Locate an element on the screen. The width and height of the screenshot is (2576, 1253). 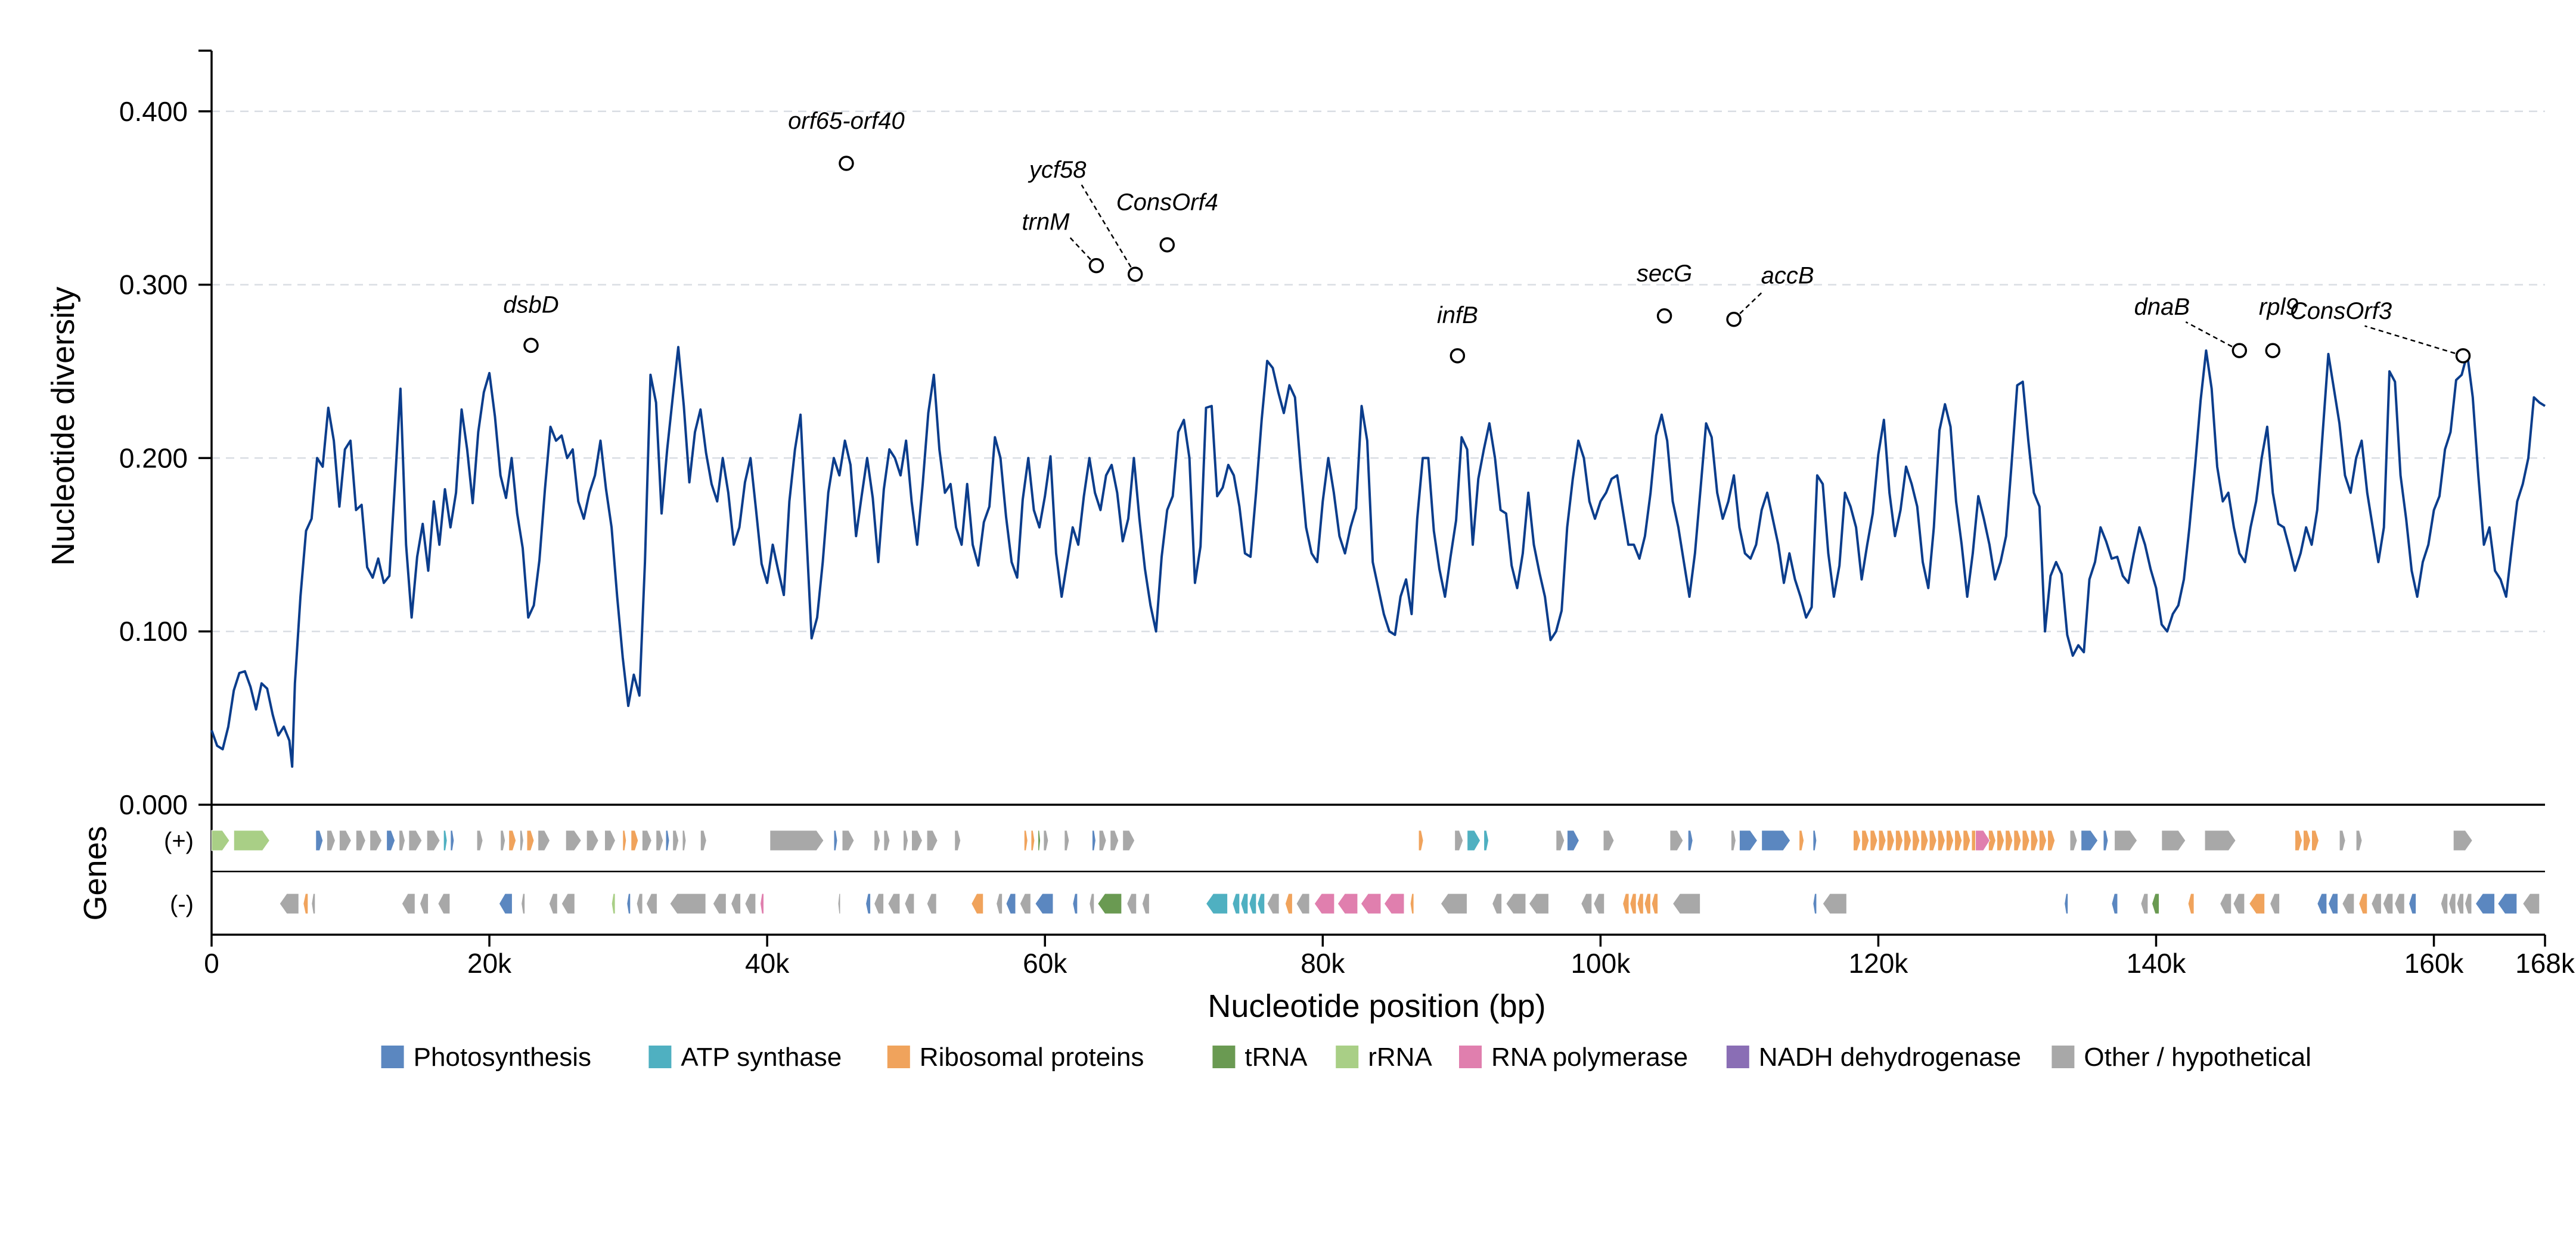
x-tick-label: 168k is located at coordinates (2545, 963).